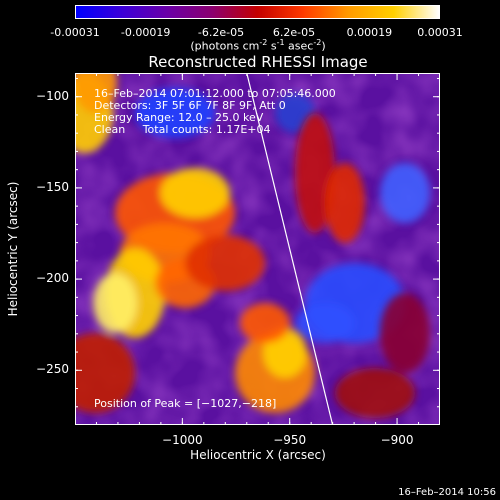 The height and width of the screenshot is (500, 500). Describe the element at coordinates (294, 32) in the screenshot. I see `colorbar-tick-label: 6.2e-05` at that location.